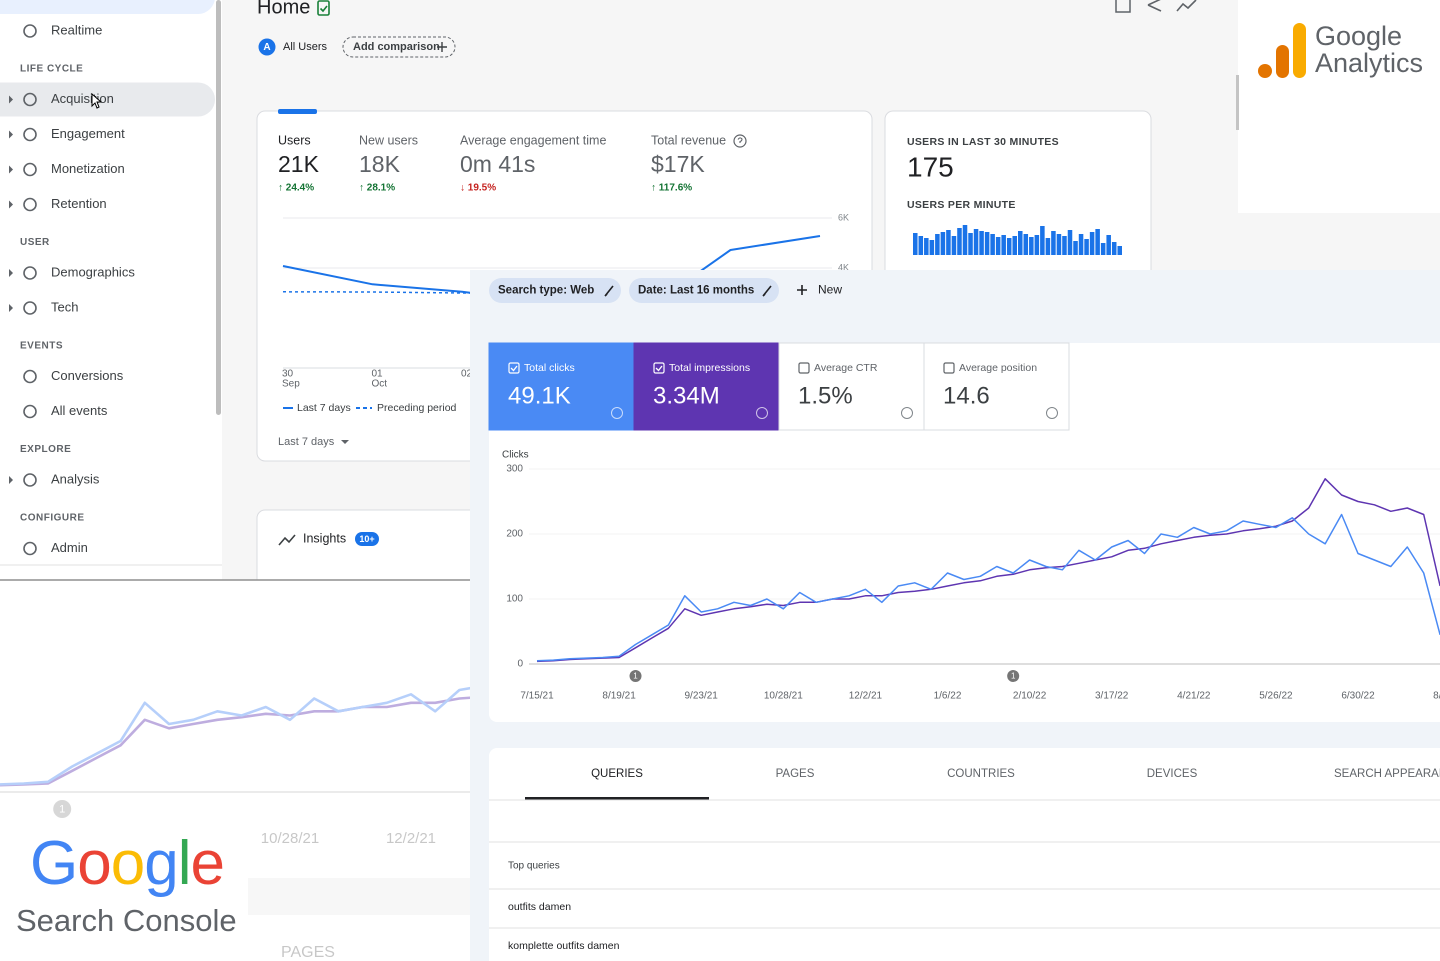 The height and width of the screenshot is (961, 1440). Describe the element at coordinates (539, 907) in the screenshot. I see `table-row: outfits damen` at that location.